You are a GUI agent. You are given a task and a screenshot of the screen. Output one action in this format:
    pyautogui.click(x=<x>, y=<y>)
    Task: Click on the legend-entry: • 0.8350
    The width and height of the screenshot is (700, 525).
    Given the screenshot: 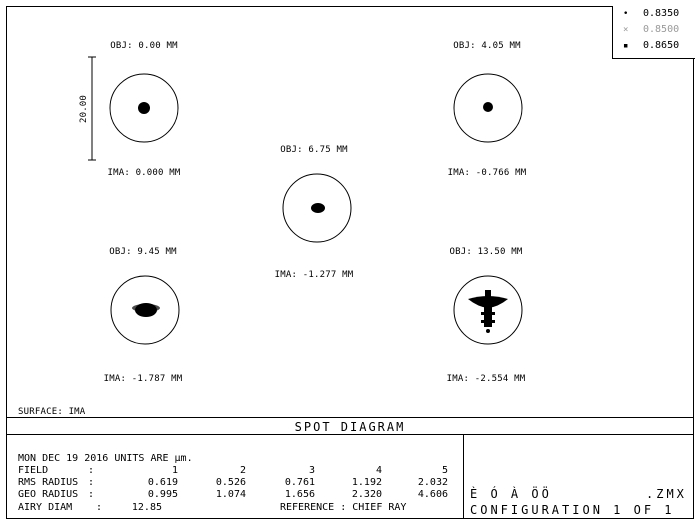 What is the action you would take?
    pyautogui.click(x=654, y=16)
    